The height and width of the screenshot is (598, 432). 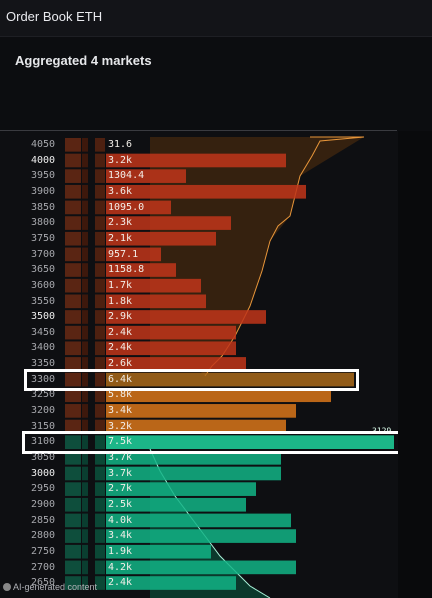 I want to click on order-book-row: 3050 3.7k, so click(x=199, y=458).